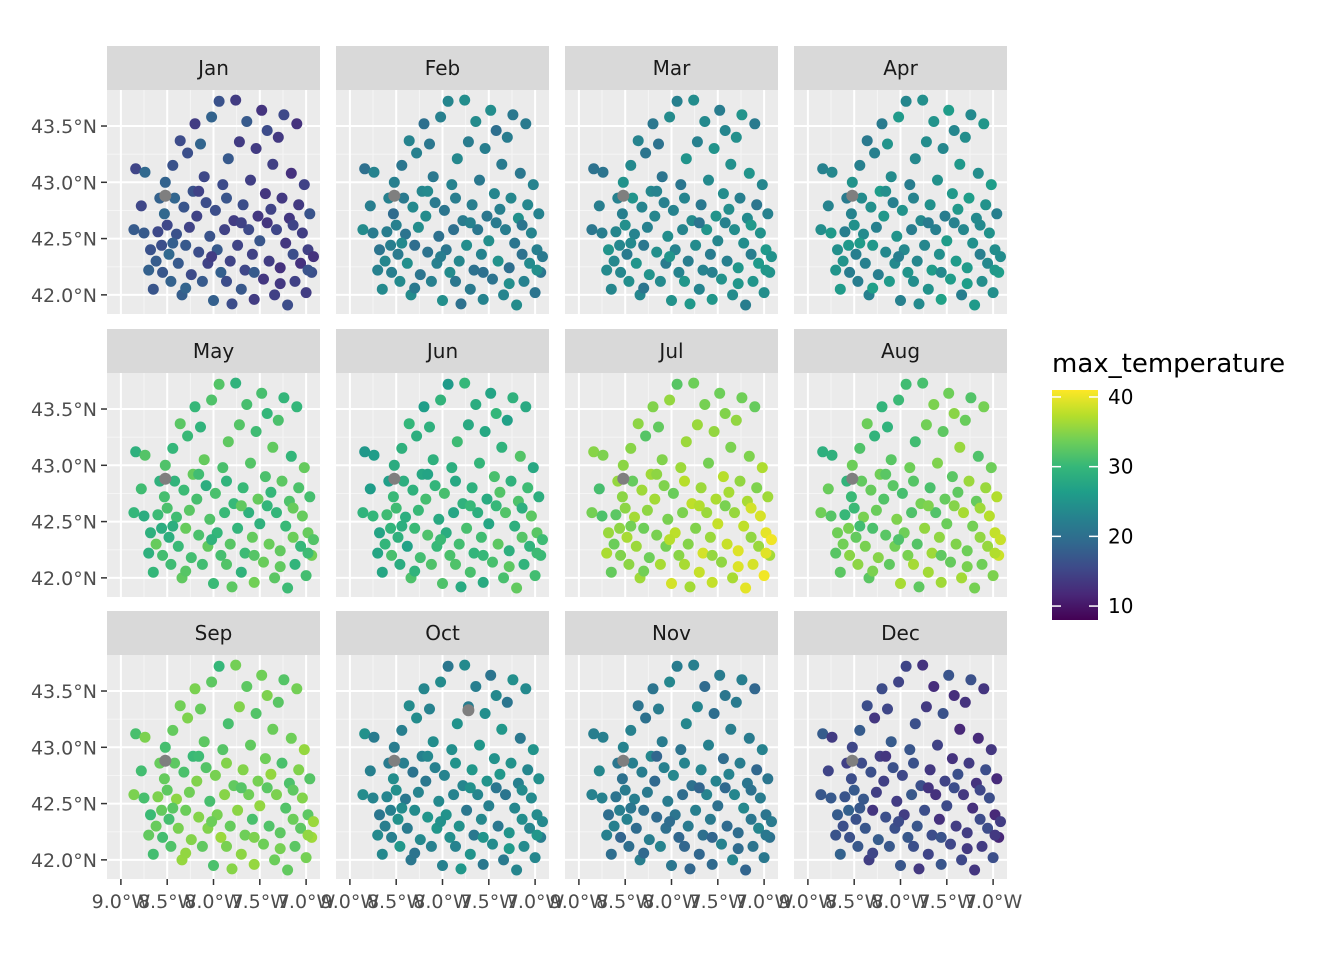 This screenshot has height=960, width=1344. Describe the element at coordinates (64, 692) in the screenshot. I see `y-tick-label: 43.5°N` at that location.